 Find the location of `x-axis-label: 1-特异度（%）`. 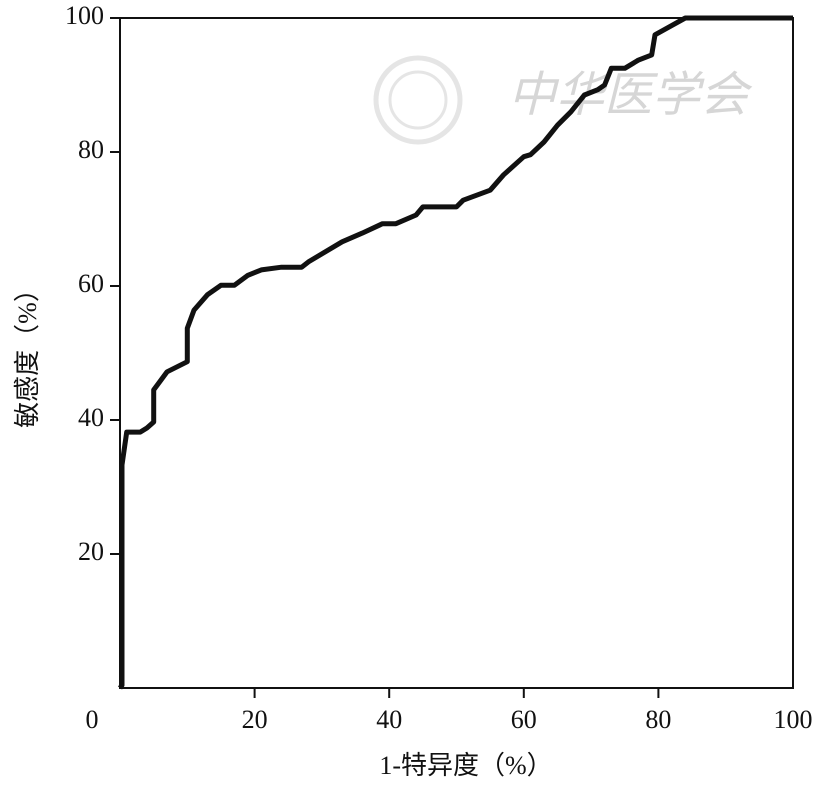

x-axis-label: 1-特异度（%） is located at coordinates (465, 765).